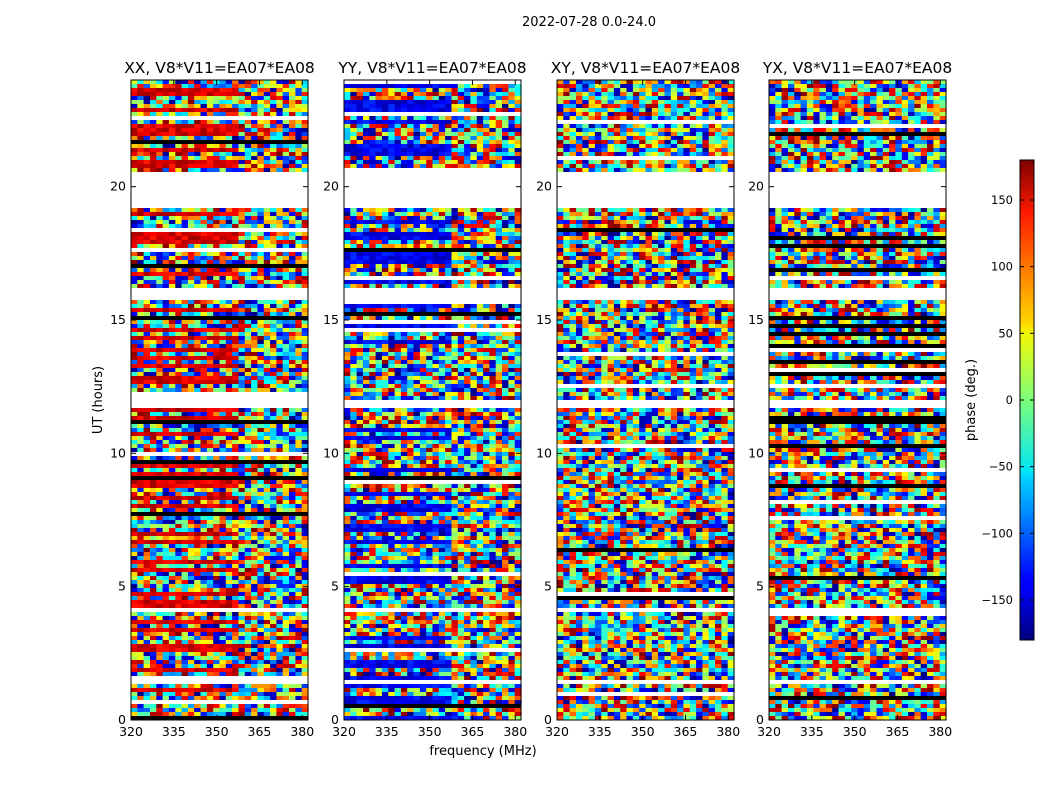 This screenshot has height=800, width=1050. Describe the element at coordinates (997, 600) in the screenshot. I see `colorbar-tick-label: −150` at that location.